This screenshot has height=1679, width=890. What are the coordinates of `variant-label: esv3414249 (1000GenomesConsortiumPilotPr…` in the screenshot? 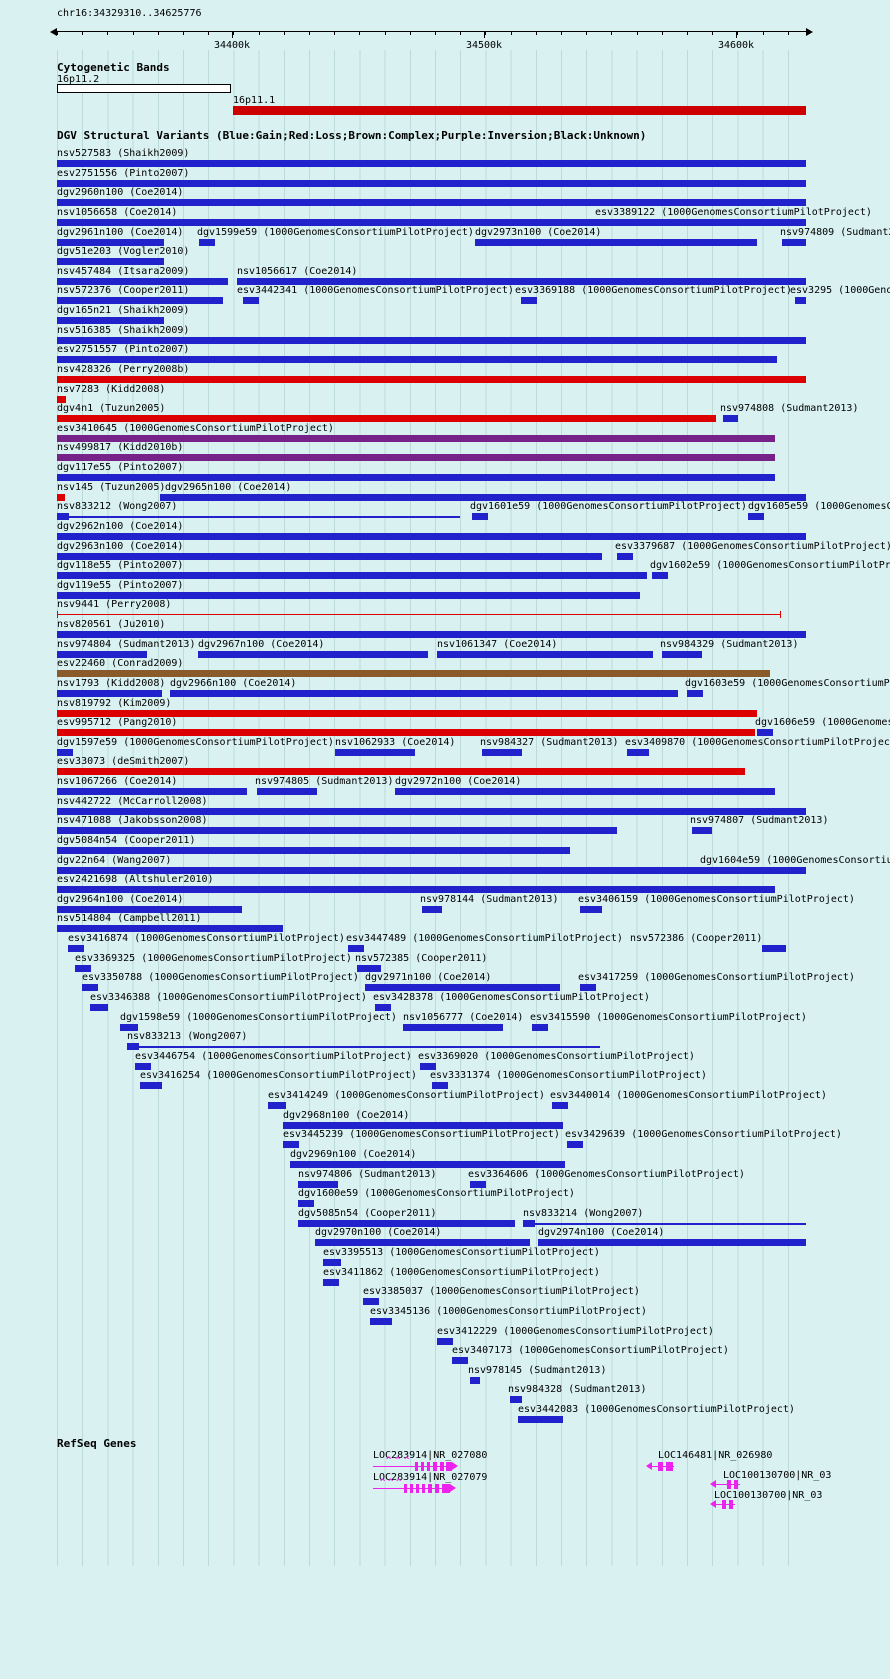 It's located at (406, 1095).